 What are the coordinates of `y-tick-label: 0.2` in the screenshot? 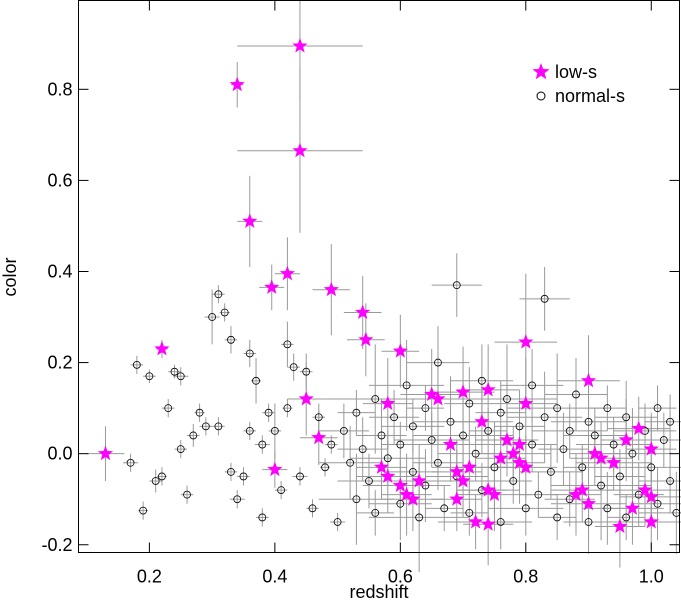 It's located at (59, 363).